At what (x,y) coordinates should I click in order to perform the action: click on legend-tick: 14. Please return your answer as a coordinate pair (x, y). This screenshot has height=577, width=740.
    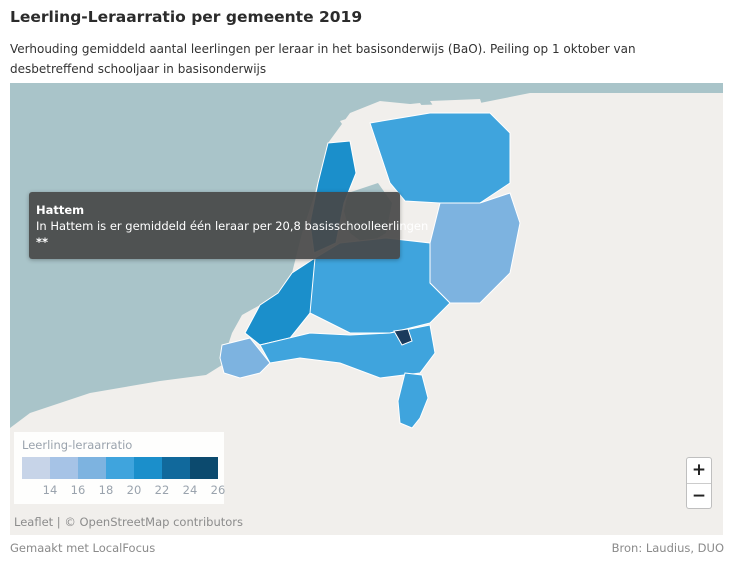
    Looking at the image, I should click on (50, 490).